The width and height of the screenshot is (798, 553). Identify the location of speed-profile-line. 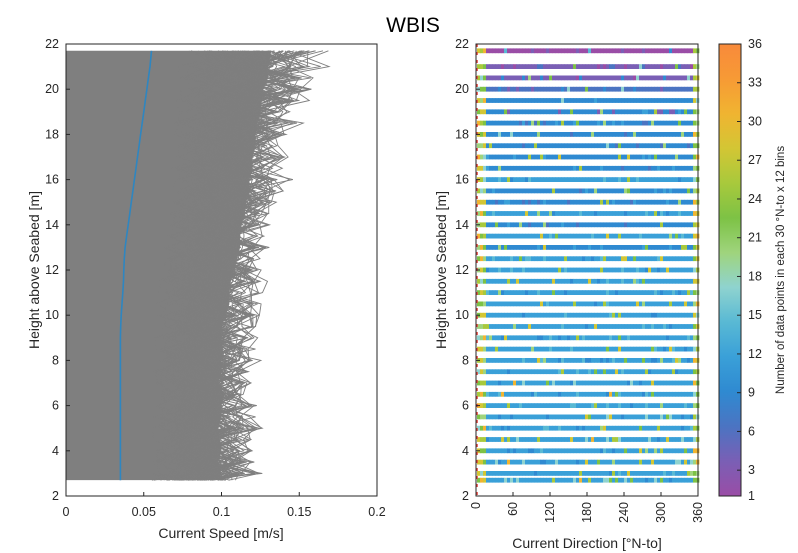
(247, 265).